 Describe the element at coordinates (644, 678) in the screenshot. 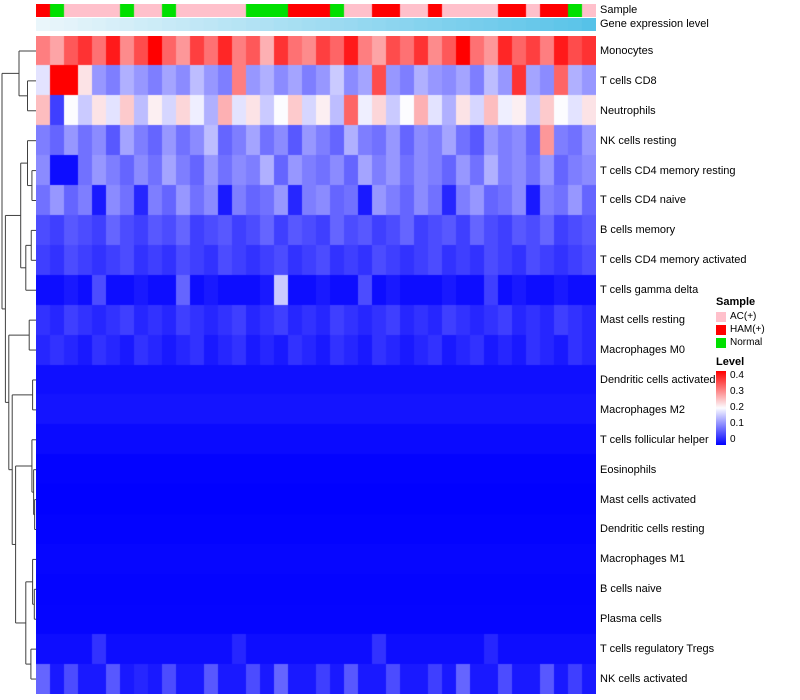

I see `row-label: NK cells activated` at that location.